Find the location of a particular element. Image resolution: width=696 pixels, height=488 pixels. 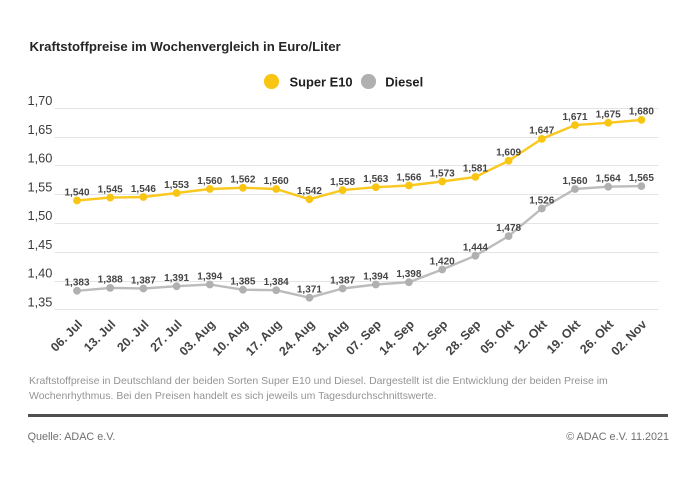

svg-text: 03. Aug is located at coordinates (197, 337).